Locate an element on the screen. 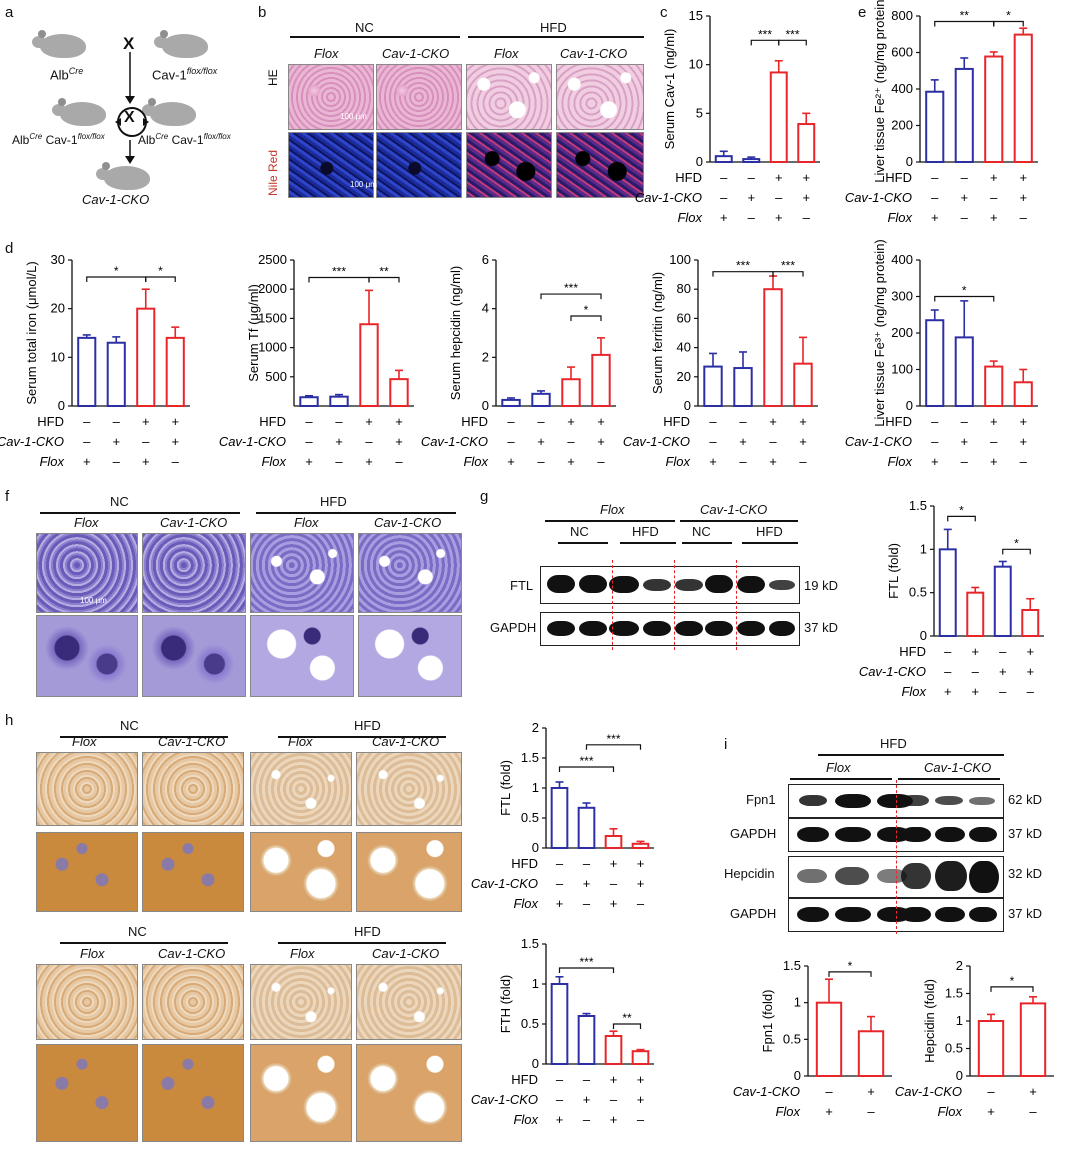  pas-image-hfd-cko is located at coordinates (410, 573).